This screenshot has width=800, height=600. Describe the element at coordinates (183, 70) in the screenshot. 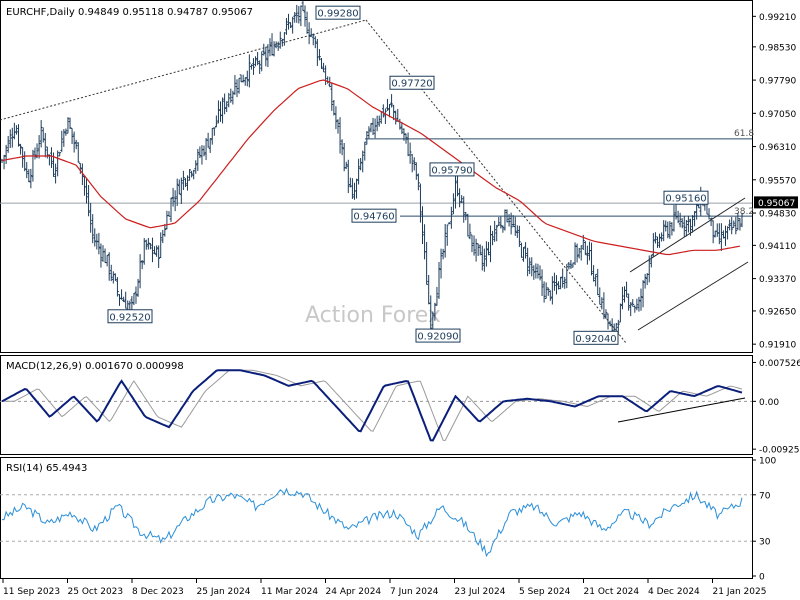

I see `long-term-trendline` at that location.